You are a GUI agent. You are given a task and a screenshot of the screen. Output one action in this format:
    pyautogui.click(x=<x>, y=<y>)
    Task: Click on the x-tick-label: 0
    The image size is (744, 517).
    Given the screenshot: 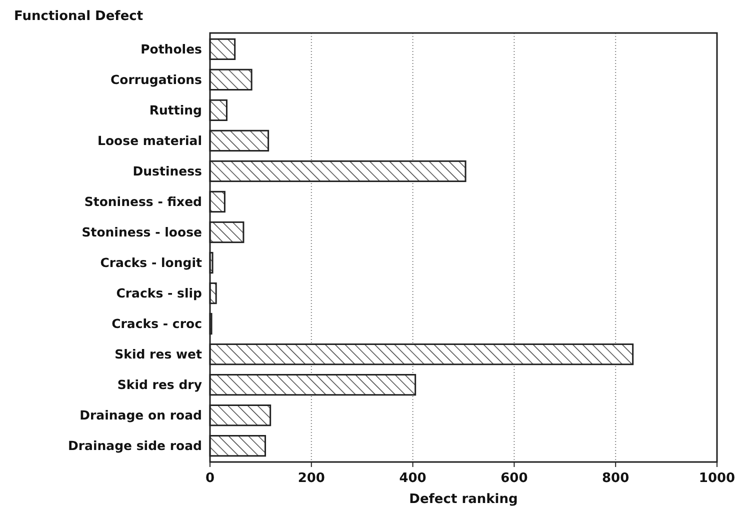 What is the action you would take?
    pyautogui.click(x=210, y=478)
    